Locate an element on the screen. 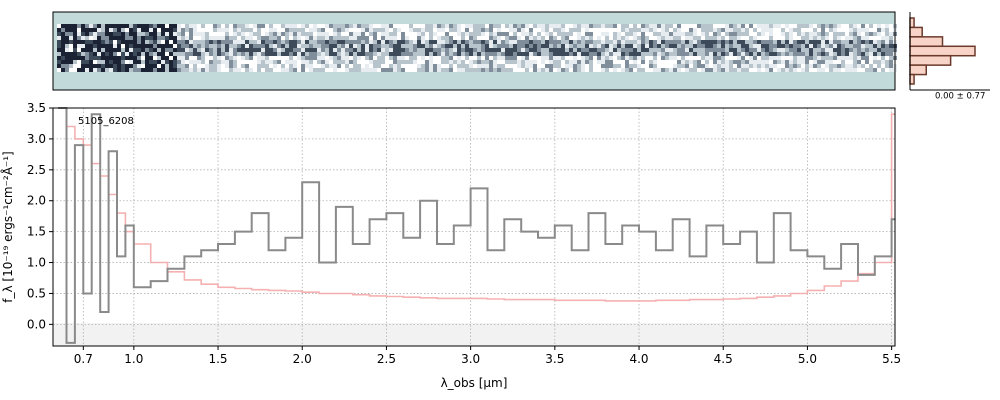 This screenshot has height=400, width=1000. x-tick-label: 5.0 is located at coordinates (807, 359).